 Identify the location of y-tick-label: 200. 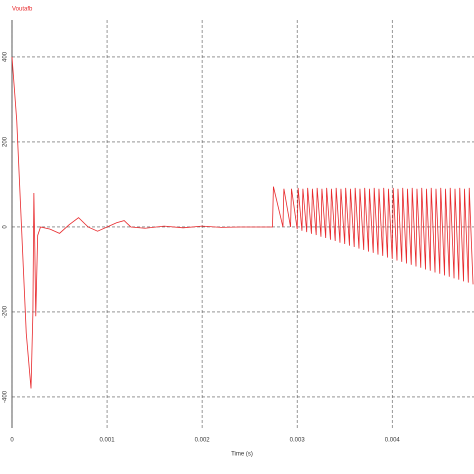
(6, 141).